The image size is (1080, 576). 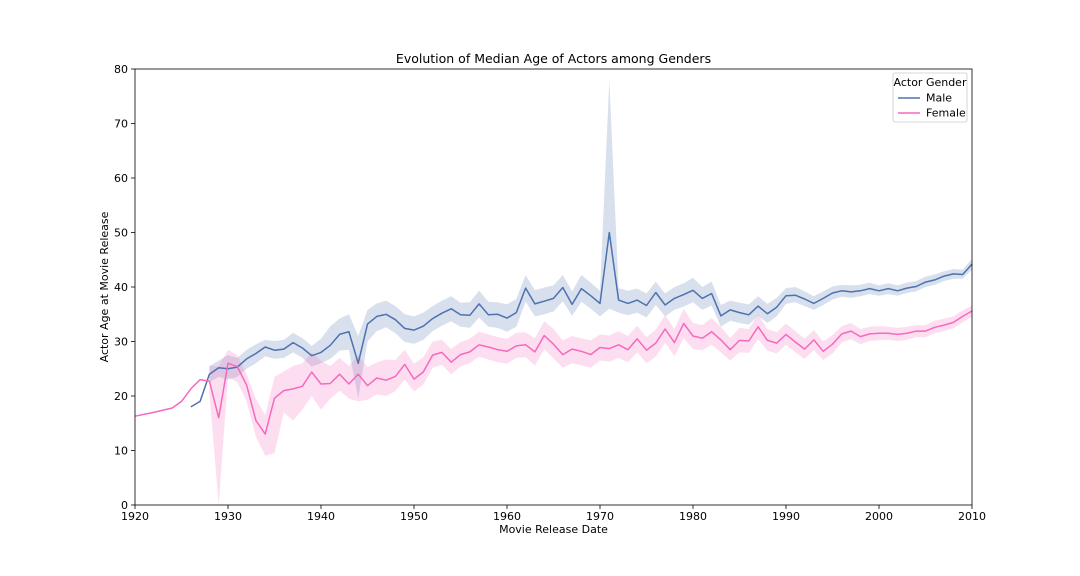 I want to click on x-tick-label: 1920, so click(x=135, y=516).